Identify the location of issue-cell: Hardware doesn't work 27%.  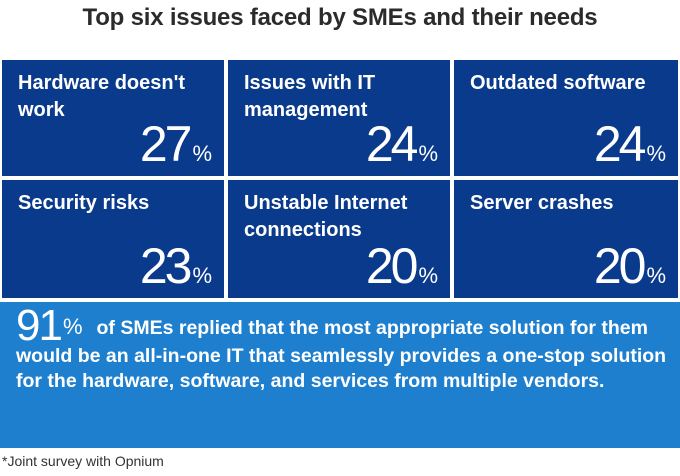
(113, 118).